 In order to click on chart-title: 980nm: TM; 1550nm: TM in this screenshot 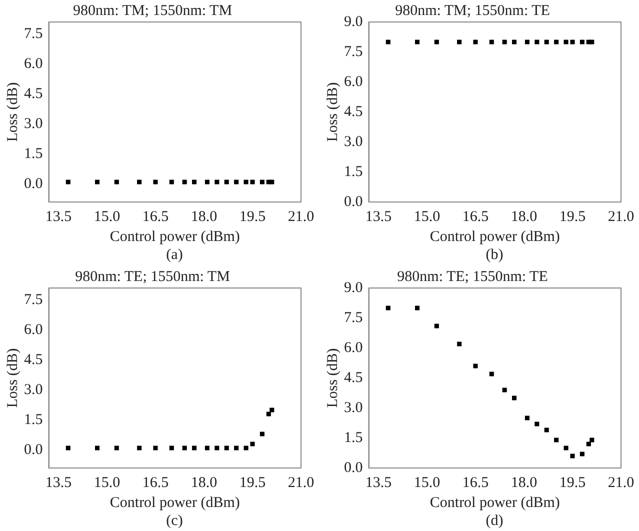, I will do `click(152, 10)`.